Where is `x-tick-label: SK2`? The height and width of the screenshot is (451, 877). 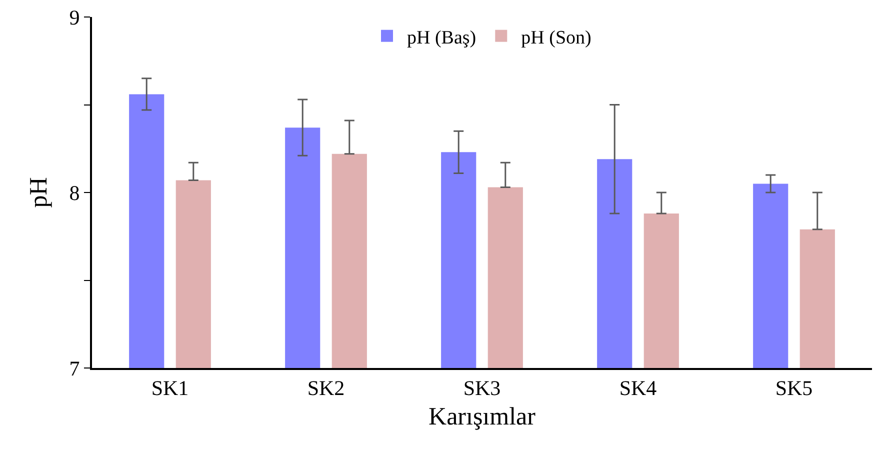 x-tick-label: SK2 is located at coordinates (326, 388).